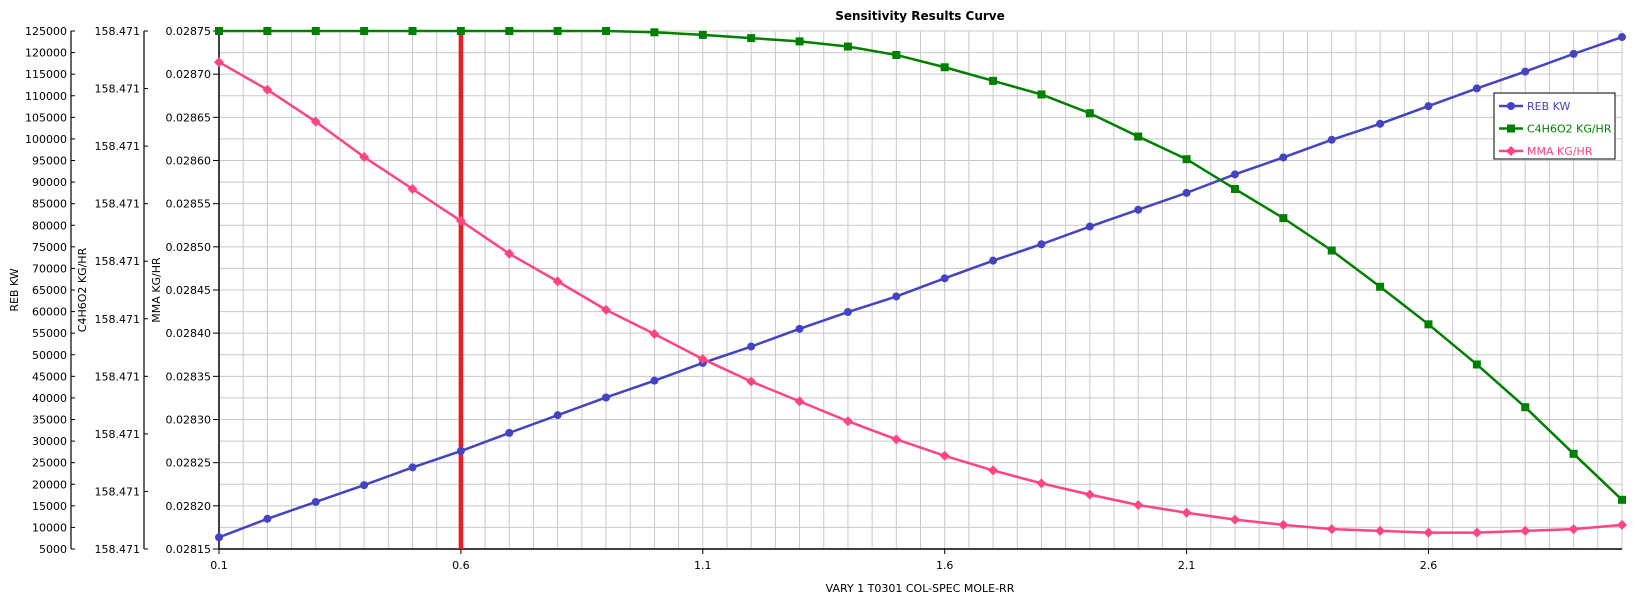 This screenshot has height=602, width=1636. I want to click on x-tick-label: 0.6, so click(461, 565).